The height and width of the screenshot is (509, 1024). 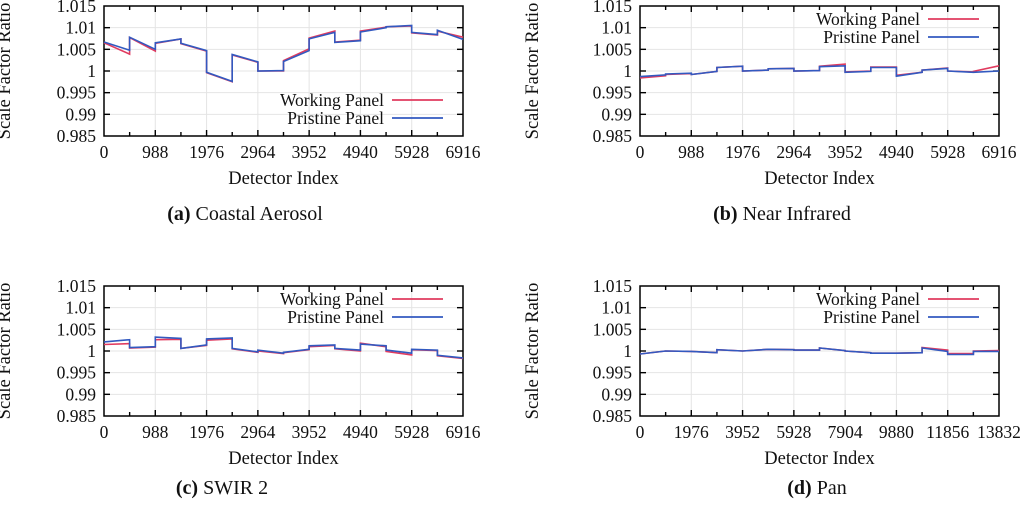 I want to click on x-tick-label: 7904, so click(x=845, y=432).